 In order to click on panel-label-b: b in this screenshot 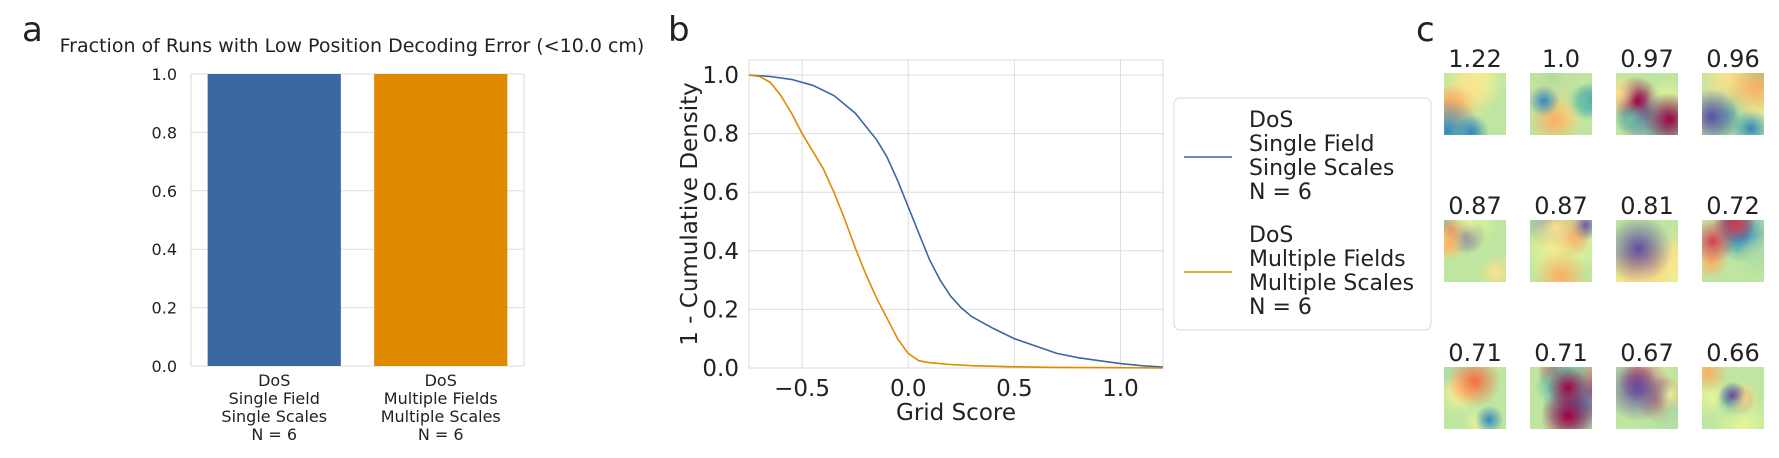, I will do `click(679, 30)`.